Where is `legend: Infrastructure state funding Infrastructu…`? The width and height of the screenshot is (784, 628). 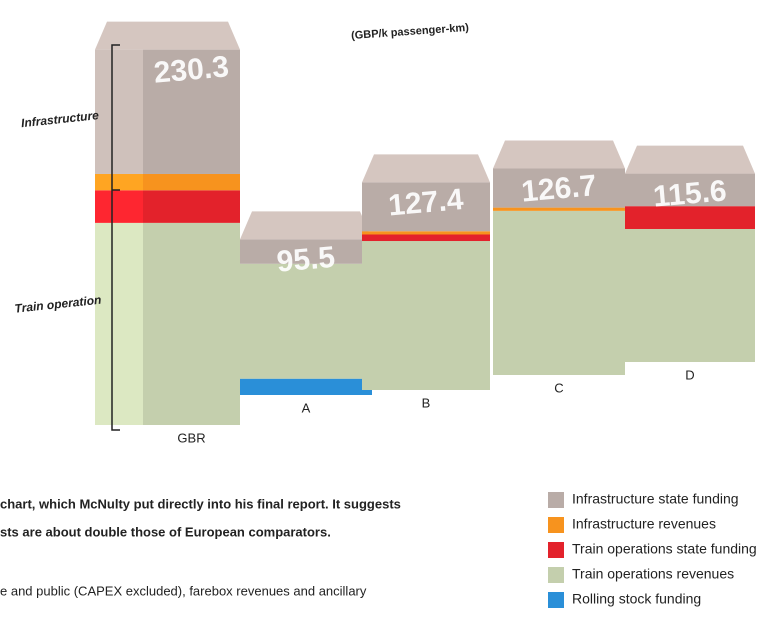
legend: Infrastructure state funding Infrastructu… is located at coordinates (652, 549).